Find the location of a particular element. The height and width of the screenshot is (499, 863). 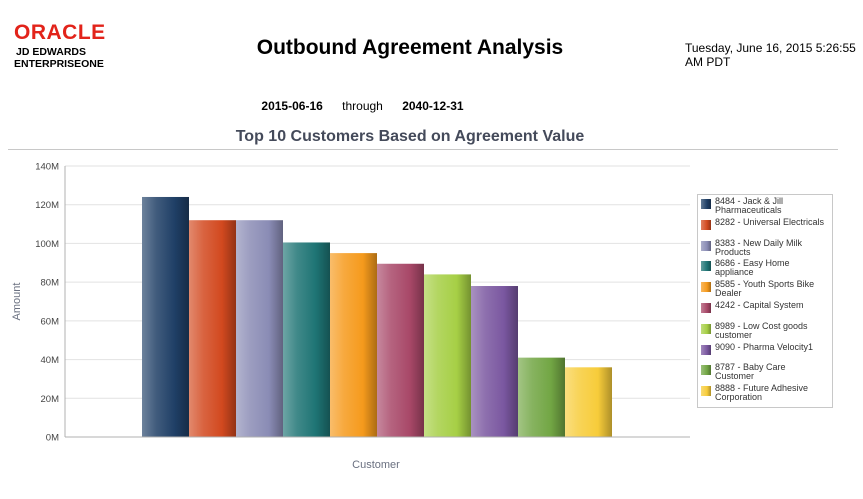

y-tick-label: 20M is located at coordinates (50, 399).